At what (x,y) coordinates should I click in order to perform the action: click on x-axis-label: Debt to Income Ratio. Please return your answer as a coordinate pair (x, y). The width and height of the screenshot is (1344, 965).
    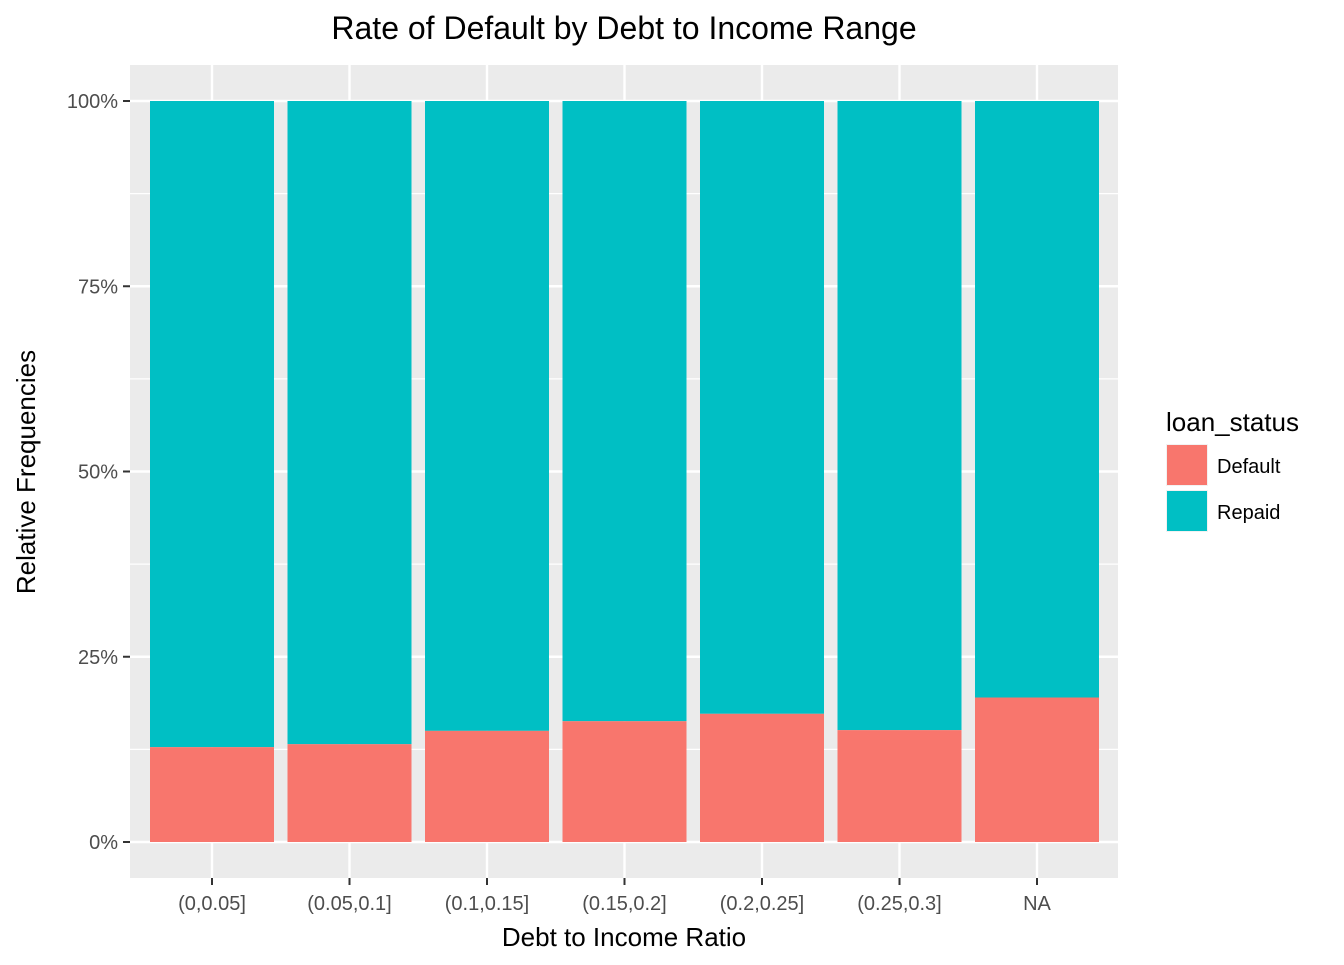
    Looking at the image, I should click on (624, 937).